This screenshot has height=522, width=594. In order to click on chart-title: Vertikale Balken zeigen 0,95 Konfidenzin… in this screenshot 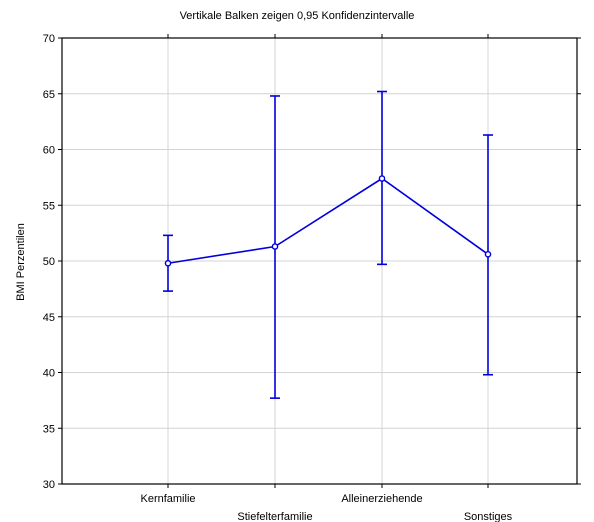, I will do `click(297, 16)`.